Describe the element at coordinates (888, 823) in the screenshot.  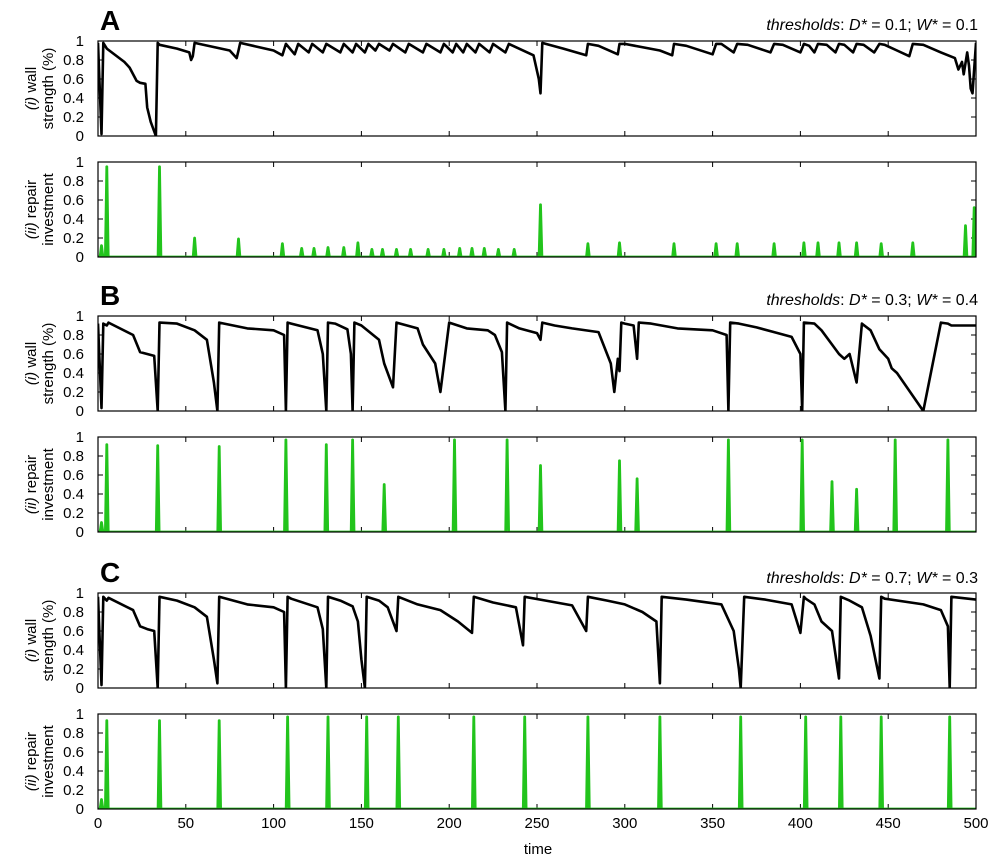
I see `x-tick-label: 450` at that location.